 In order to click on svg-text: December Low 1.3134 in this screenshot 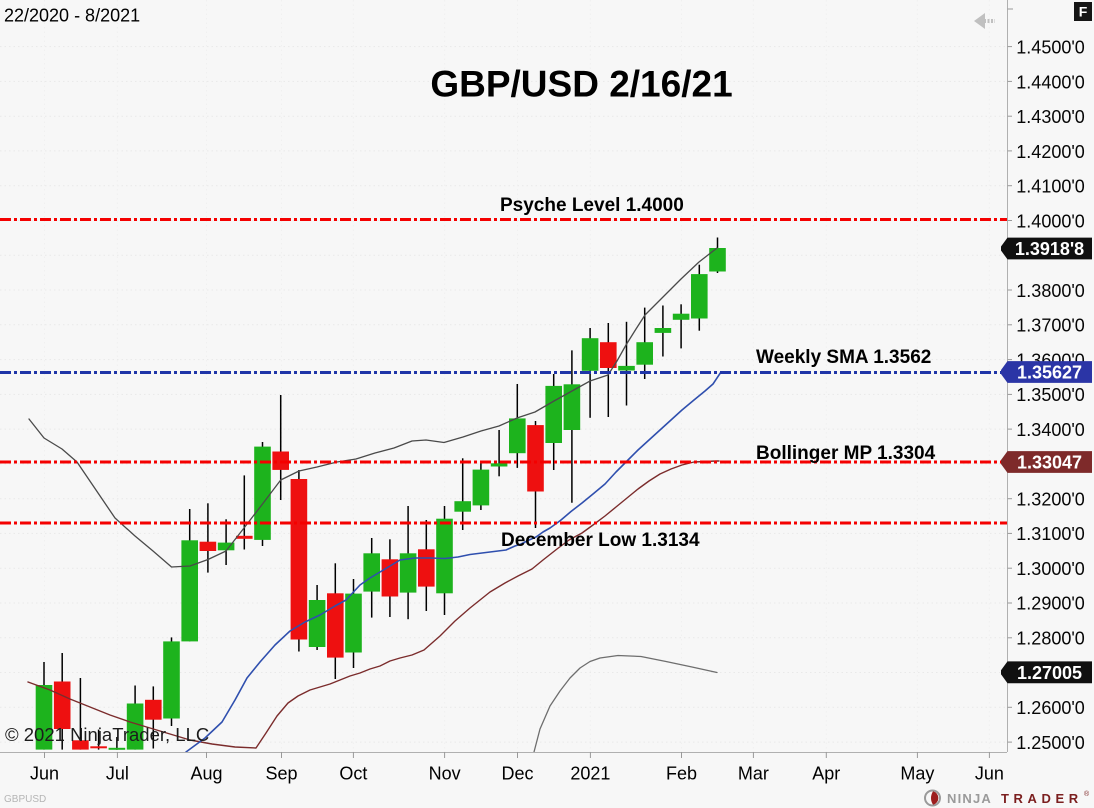, I will do `click(600, 540)`.